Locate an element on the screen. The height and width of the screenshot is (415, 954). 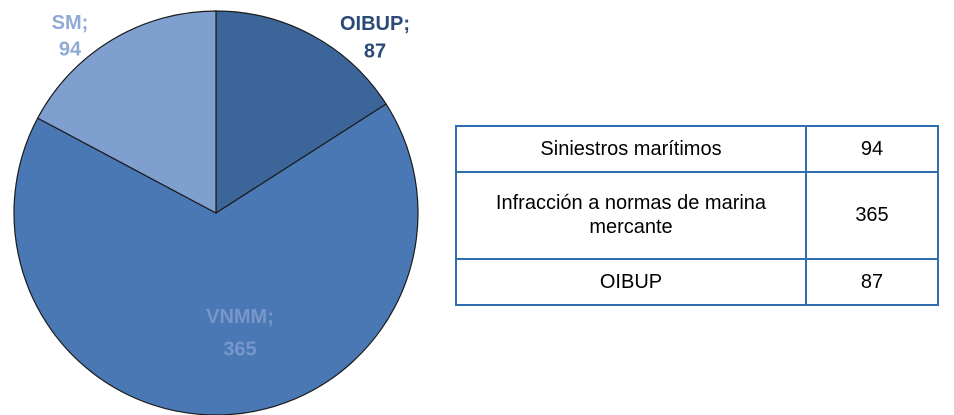
count-cell: 87 is located at coordinates (872, 282).